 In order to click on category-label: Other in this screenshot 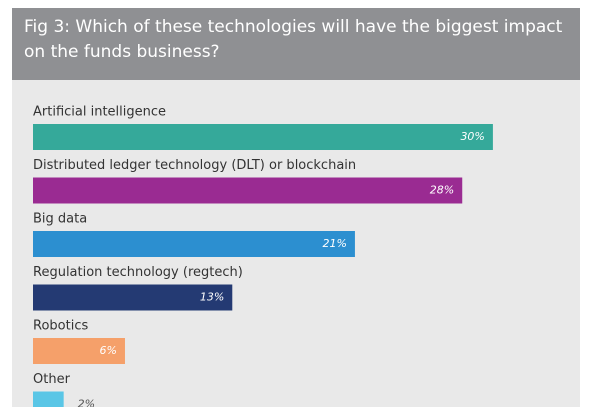, I will do `click(52, 379)`.